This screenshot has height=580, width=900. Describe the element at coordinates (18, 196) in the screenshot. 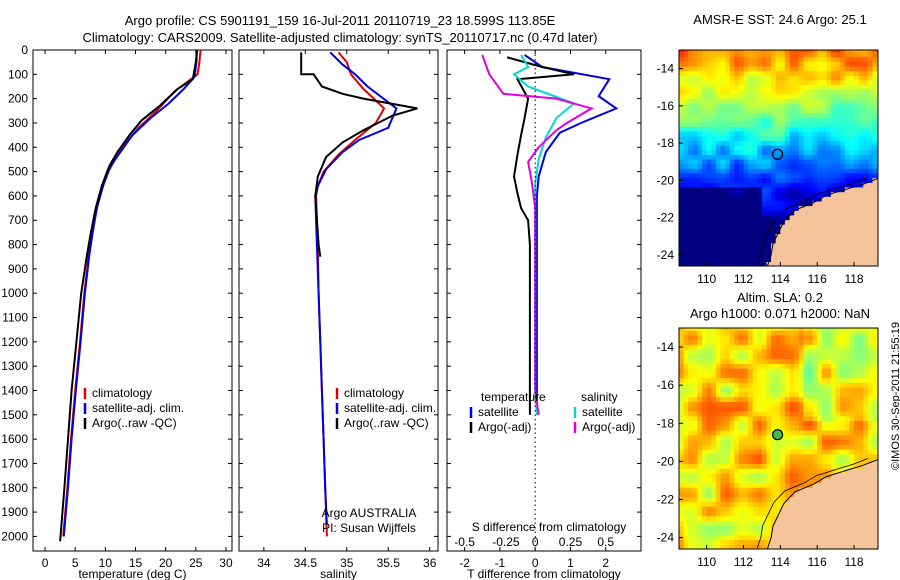

I see `y-tick-label: 600` at that location.